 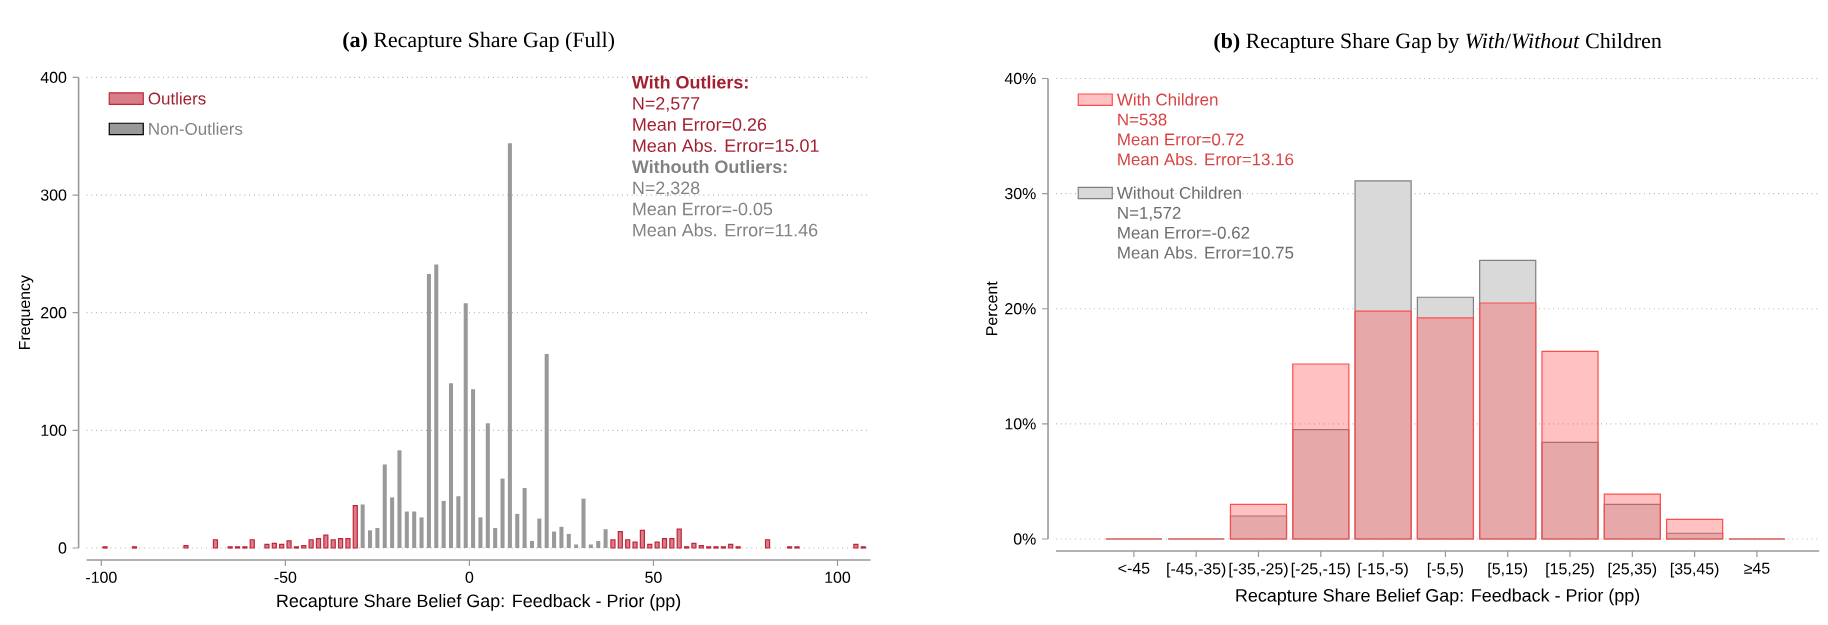 I want to click on y-tick-label: 0, so click(x=62, y=548).